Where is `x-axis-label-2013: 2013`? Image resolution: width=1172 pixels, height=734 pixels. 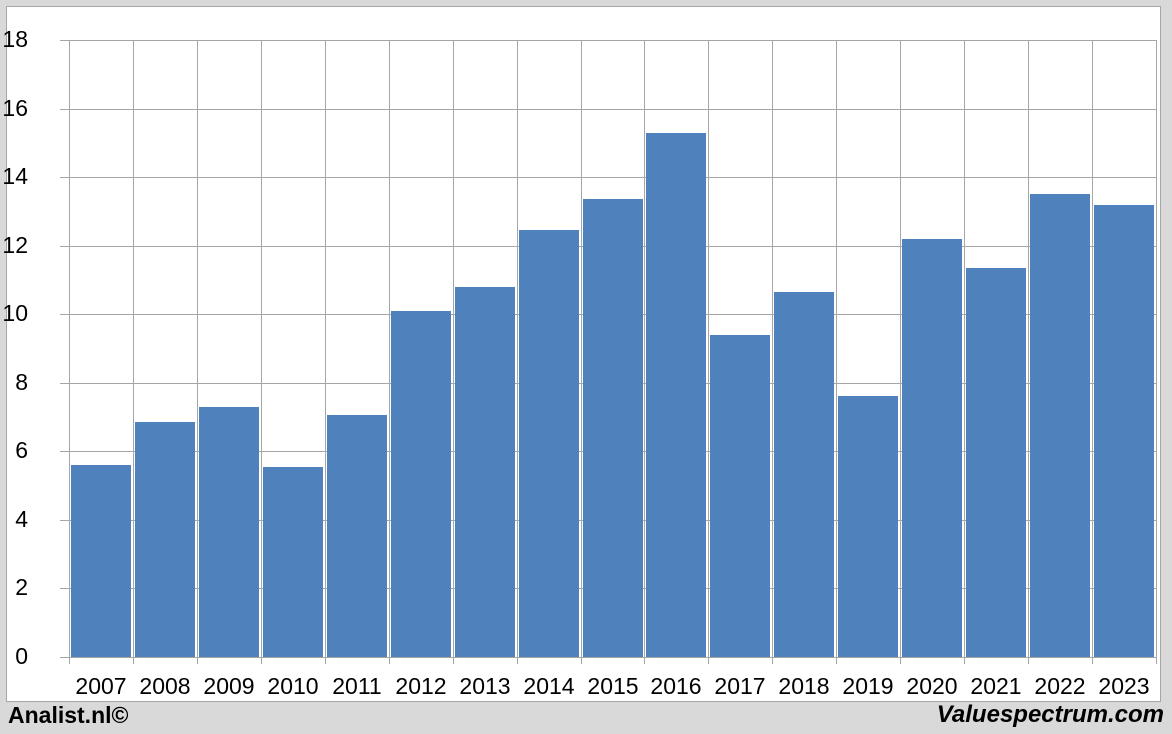 x-axis-label-2013: 2013 is located at coordinates (485, 686).